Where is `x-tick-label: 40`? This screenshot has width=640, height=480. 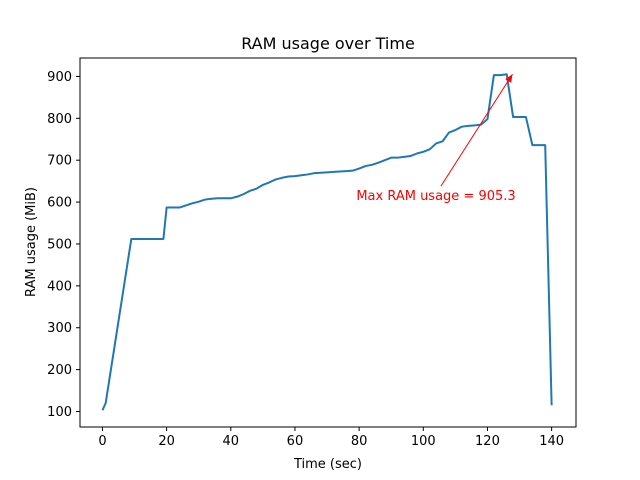
x-tick-label: 40 is located at coordinates (231, 441).